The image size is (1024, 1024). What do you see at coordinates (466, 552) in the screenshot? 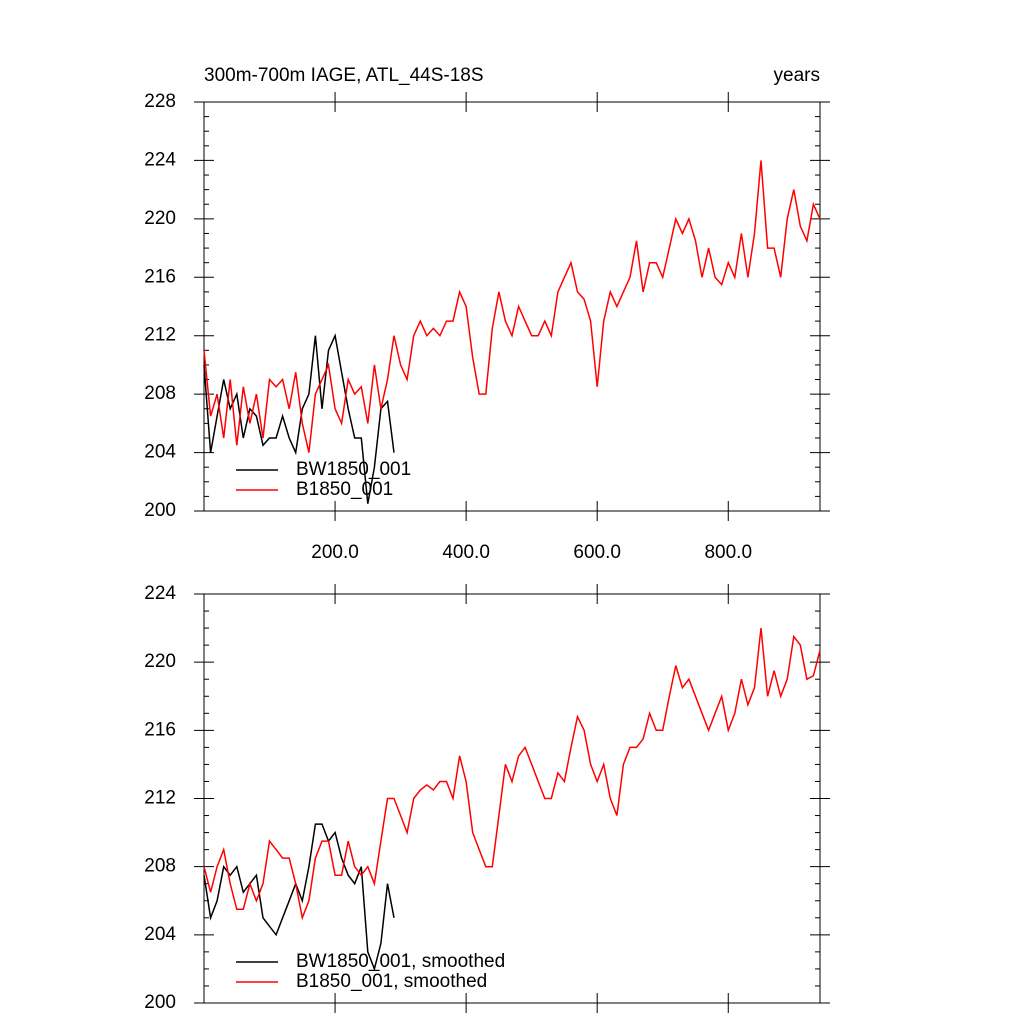
I see `x-tick-label: 400.0` at bounding box center [466, 552].